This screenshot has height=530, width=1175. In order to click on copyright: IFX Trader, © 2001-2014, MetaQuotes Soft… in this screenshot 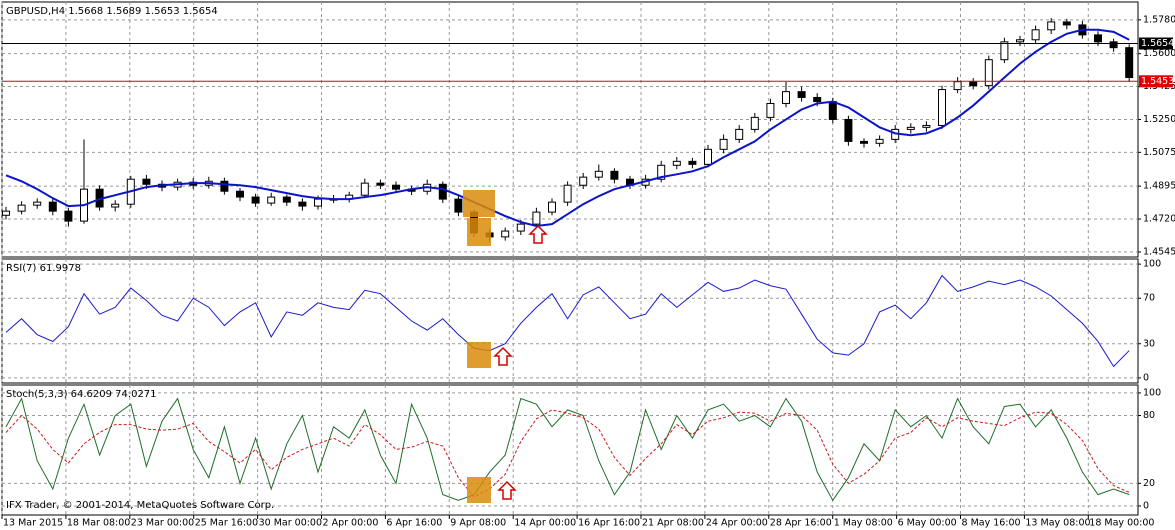, I will do `click(140, 505)`.